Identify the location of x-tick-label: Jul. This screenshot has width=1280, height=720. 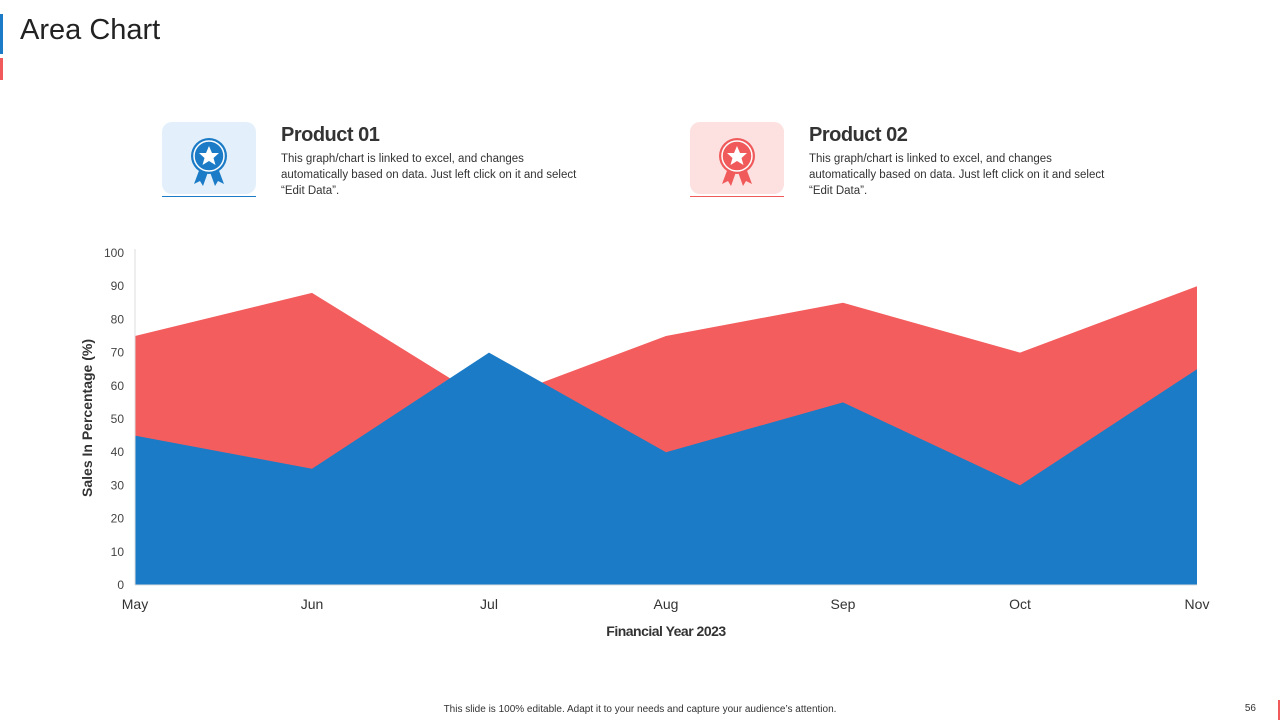
(489, 604).